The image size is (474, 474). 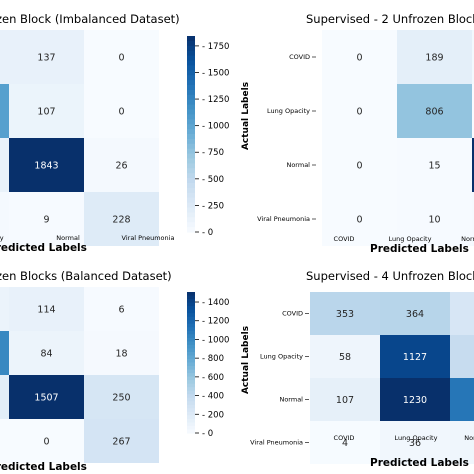 I want to click on colorbar-tick-label: - 800, so click(x=213, y=359).